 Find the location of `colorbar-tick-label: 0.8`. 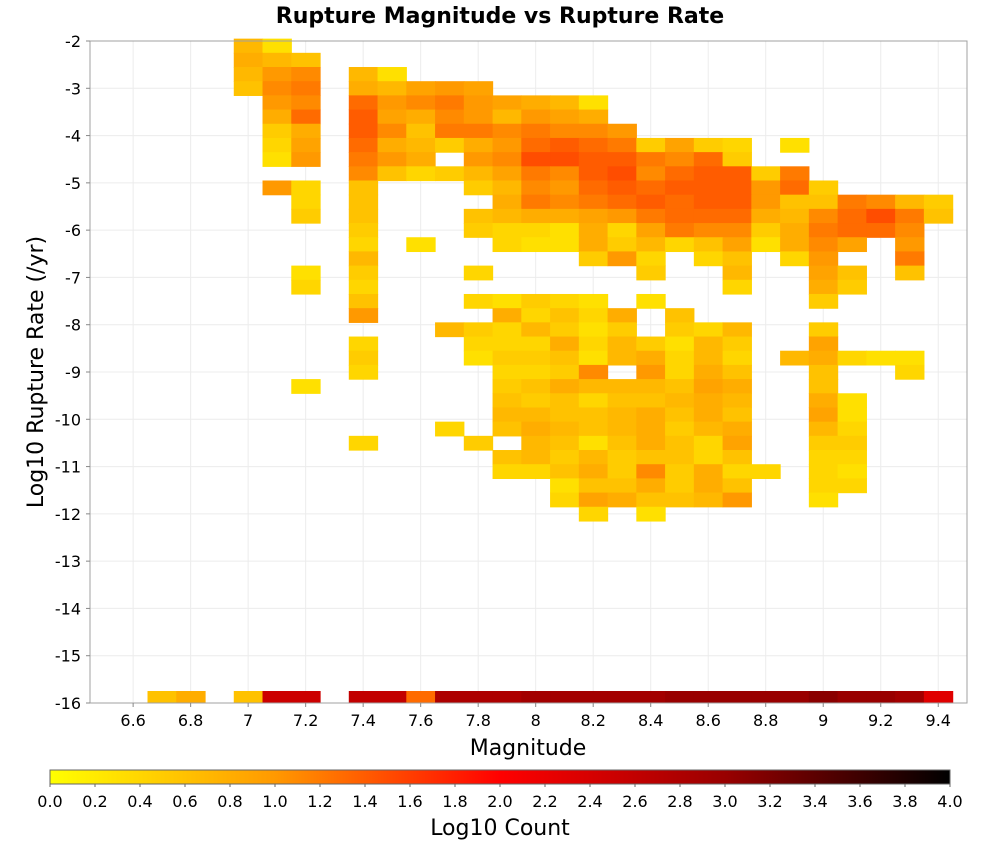

colorbar-tick-label: 0.8 is located at coordinates (229, 801).